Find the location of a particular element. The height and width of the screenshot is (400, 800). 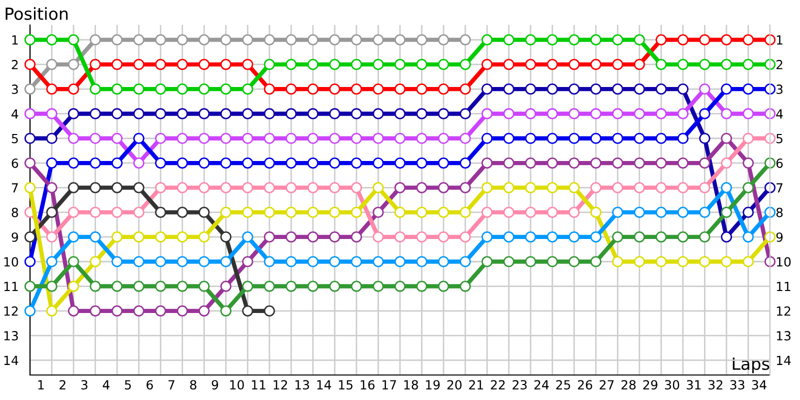

y-tick-label: 3 is located at coordinates (15, 89).